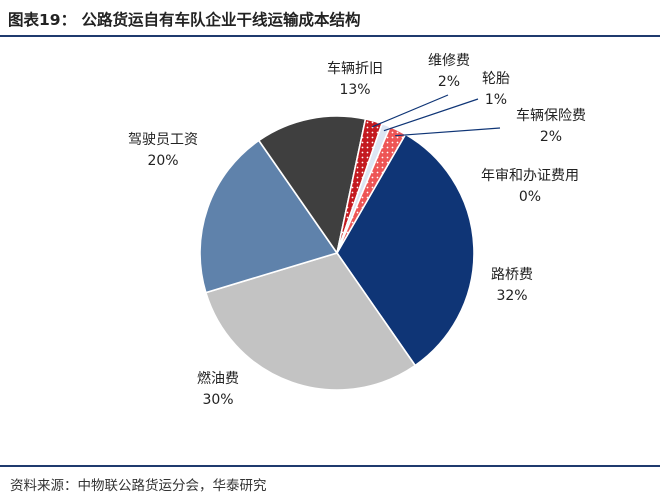  Describe the element at coordinates (511, 296) in the screenshot. I see `slice-value-label: 32%` at that location.